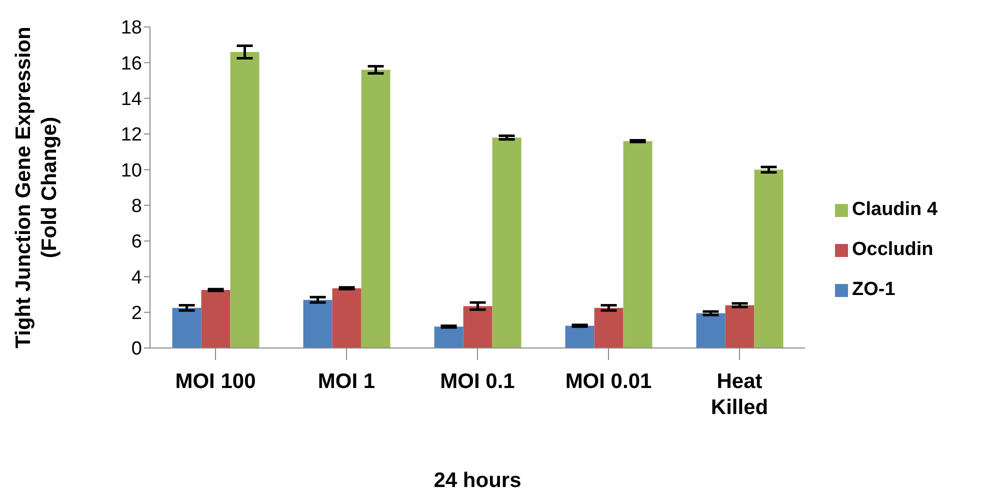  Describe the element at coordinates (739, 394) in the screenshot. I see `x-tick-label: Heat Killed` at that location.